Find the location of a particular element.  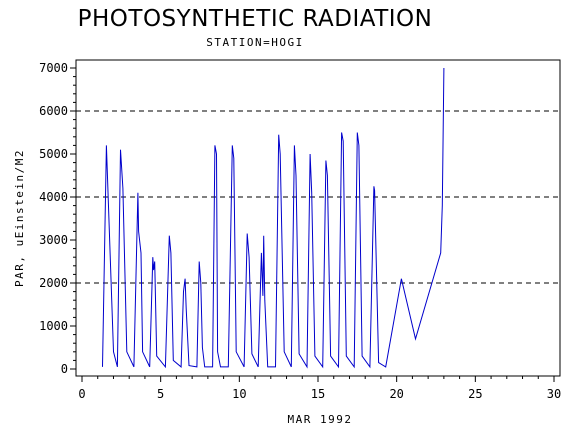

x-tick-label: 25 is located at coordinates (475, 394).